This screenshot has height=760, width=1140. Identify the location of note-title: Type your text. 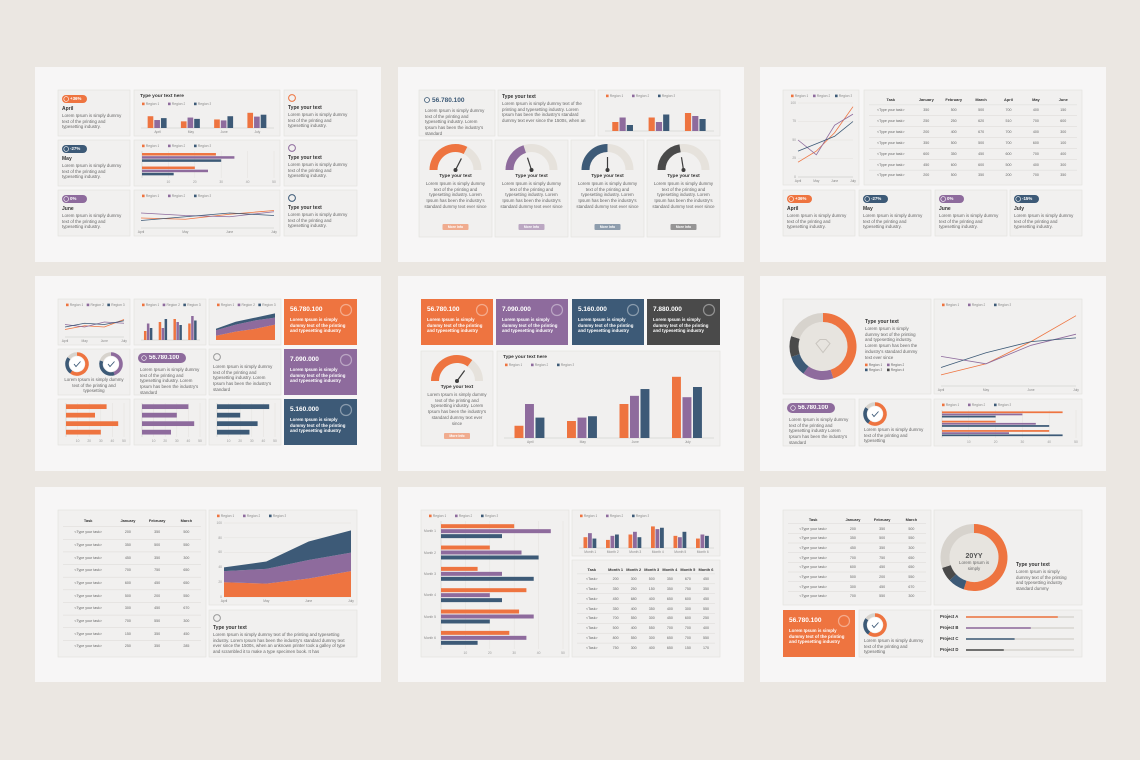
(305, 208).